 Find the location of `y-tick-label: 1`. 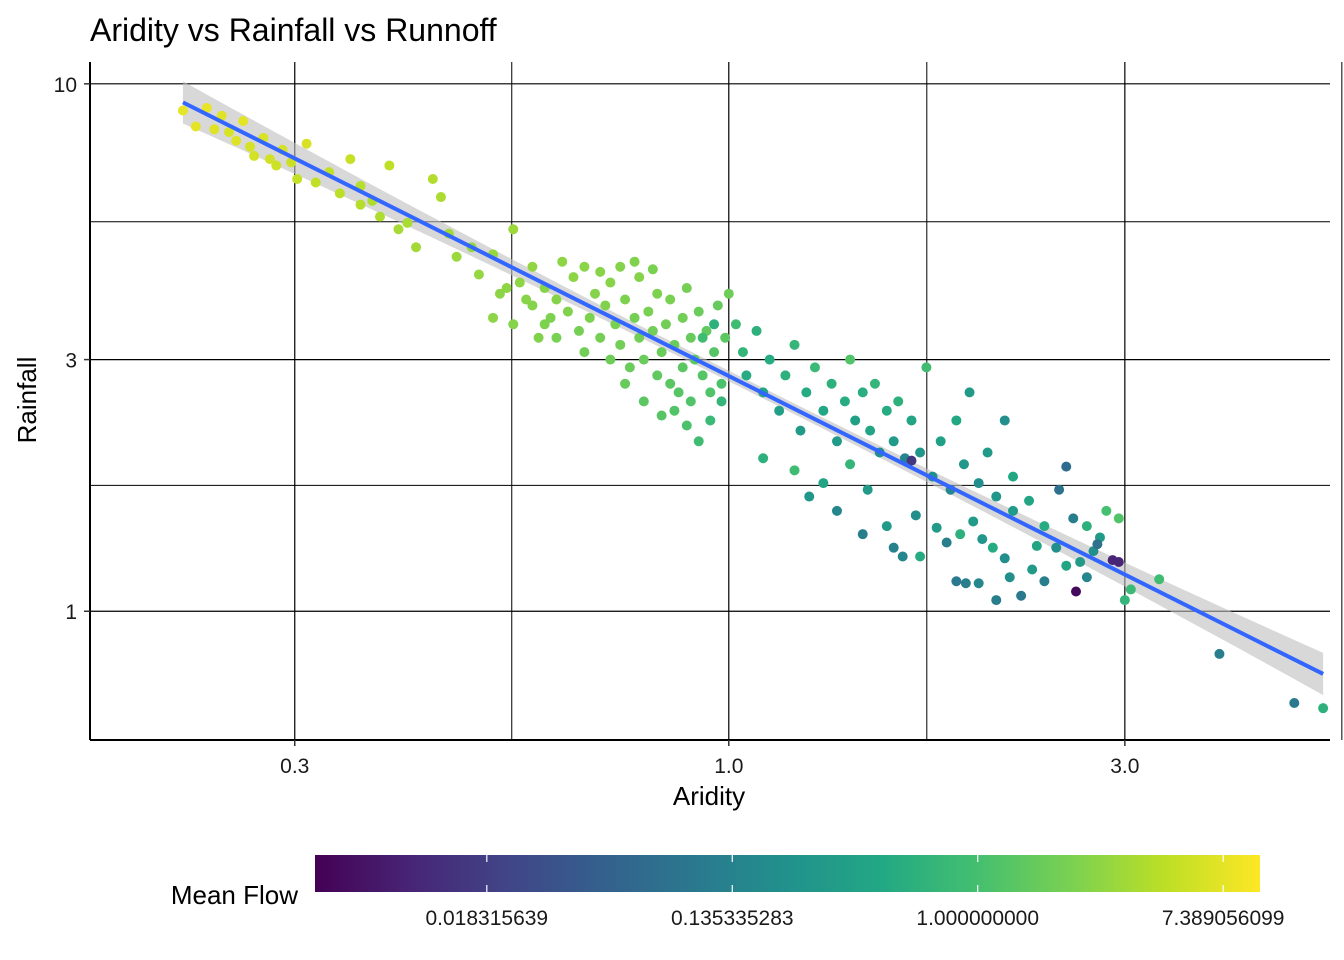

y-tick-label: 1 is located at coordinates (71, 612).